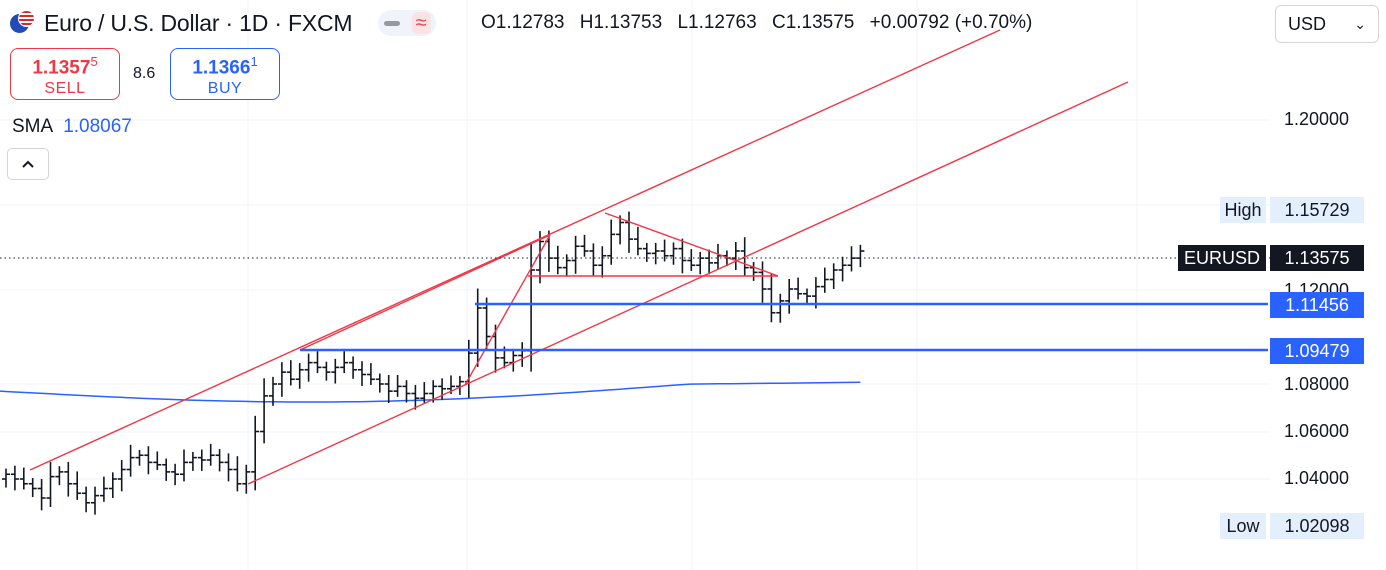  Describe the element at coordinates (254, 61) in the screenshot. I see `buy-price-pip: 1` at that location.